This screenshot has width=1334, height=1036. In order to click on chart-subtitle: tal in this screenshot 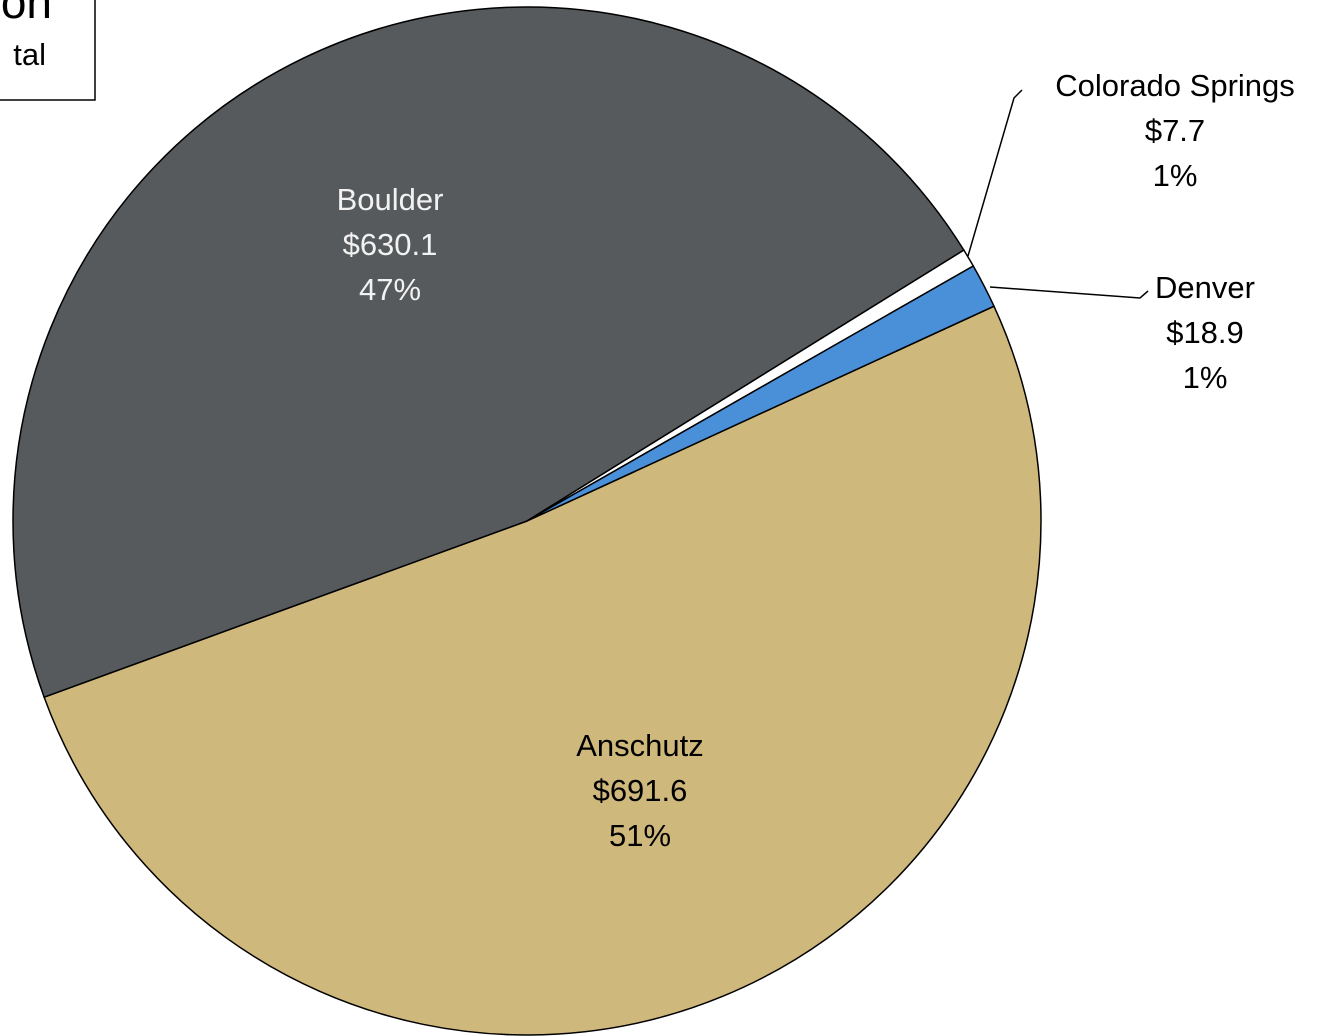, I will do `click(29, 54)`.